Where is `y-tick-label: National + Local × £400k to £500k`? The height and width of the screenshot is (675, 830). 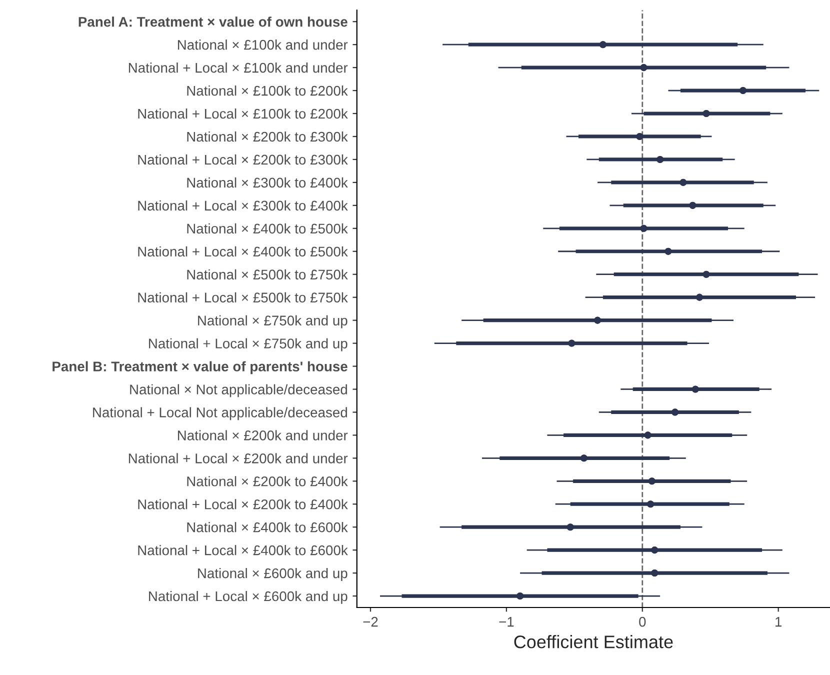
y-tick-label: National + Local × £400k to £500k is located at coordinates (243, 251).